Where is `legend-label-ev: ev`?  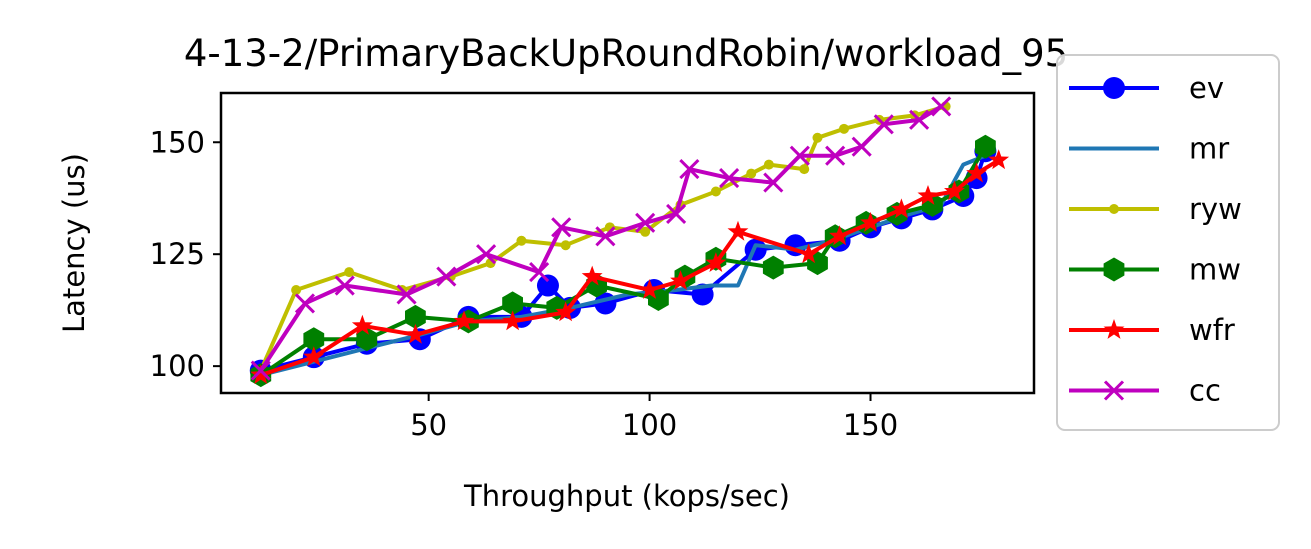
legend-label-ev: ev is located at coordinates (1206, 88).